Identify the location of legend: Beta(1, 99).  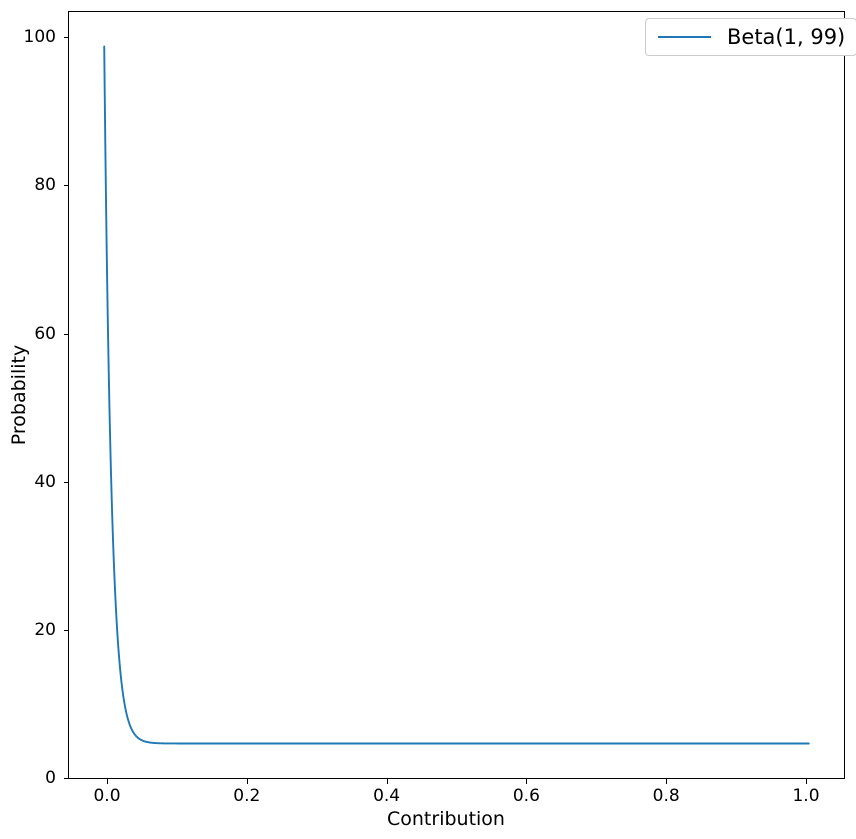
(750, 37).